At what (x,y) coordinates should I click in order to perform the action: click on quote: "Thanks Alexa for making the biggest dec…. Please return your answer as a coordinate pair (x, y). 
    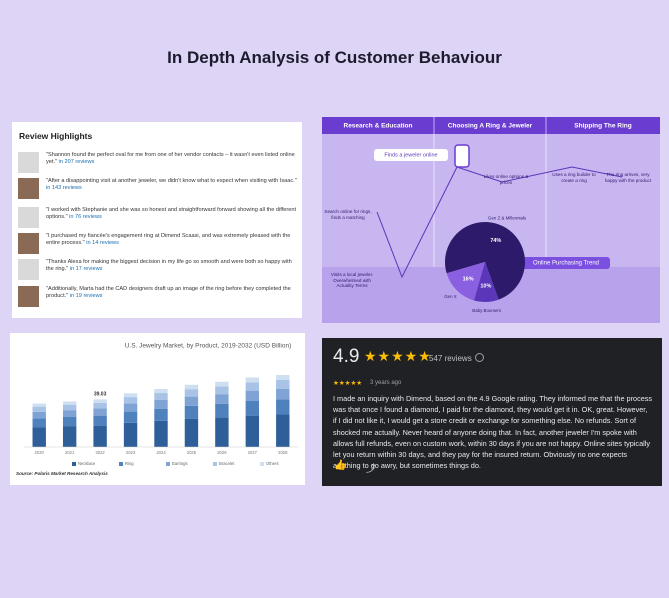
    Looking at the image, I should click on (169, 266).